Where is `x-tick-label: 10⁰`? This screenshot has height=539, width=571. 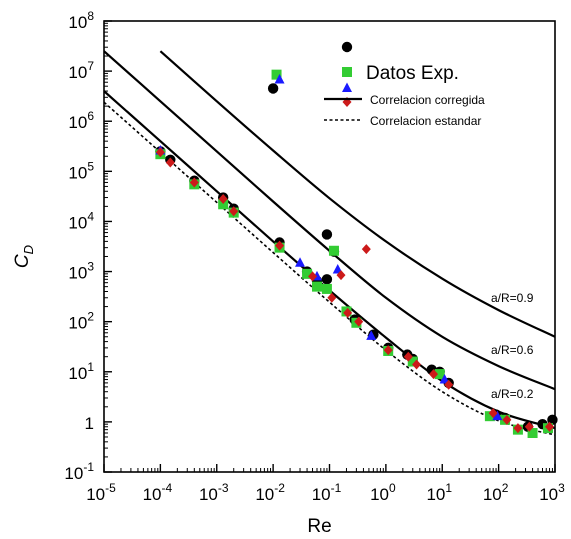 x-tick-label: 10⁰ is located at coordinates (383, 492).